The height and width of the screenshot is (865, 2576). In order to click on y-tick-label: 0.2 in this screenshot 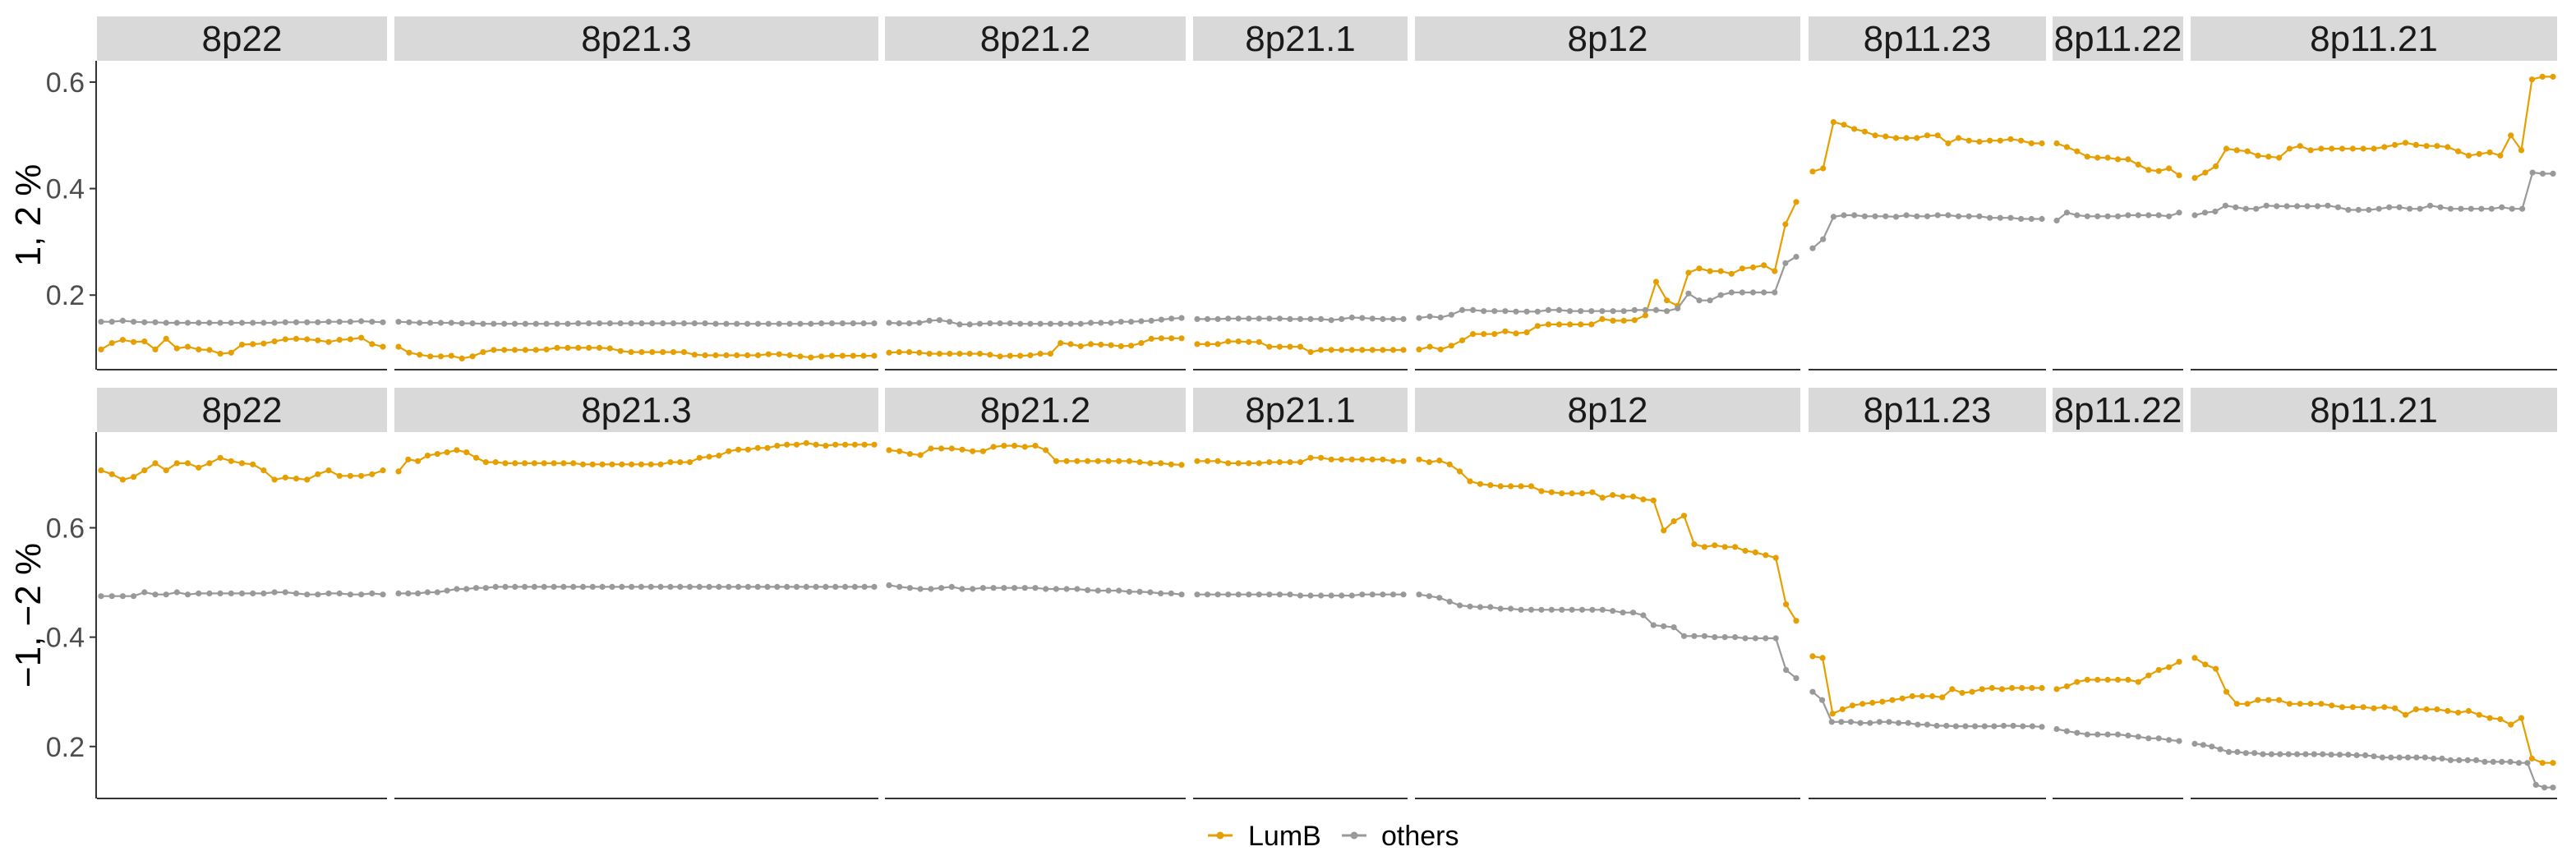, I will do `click(65, 747)`.